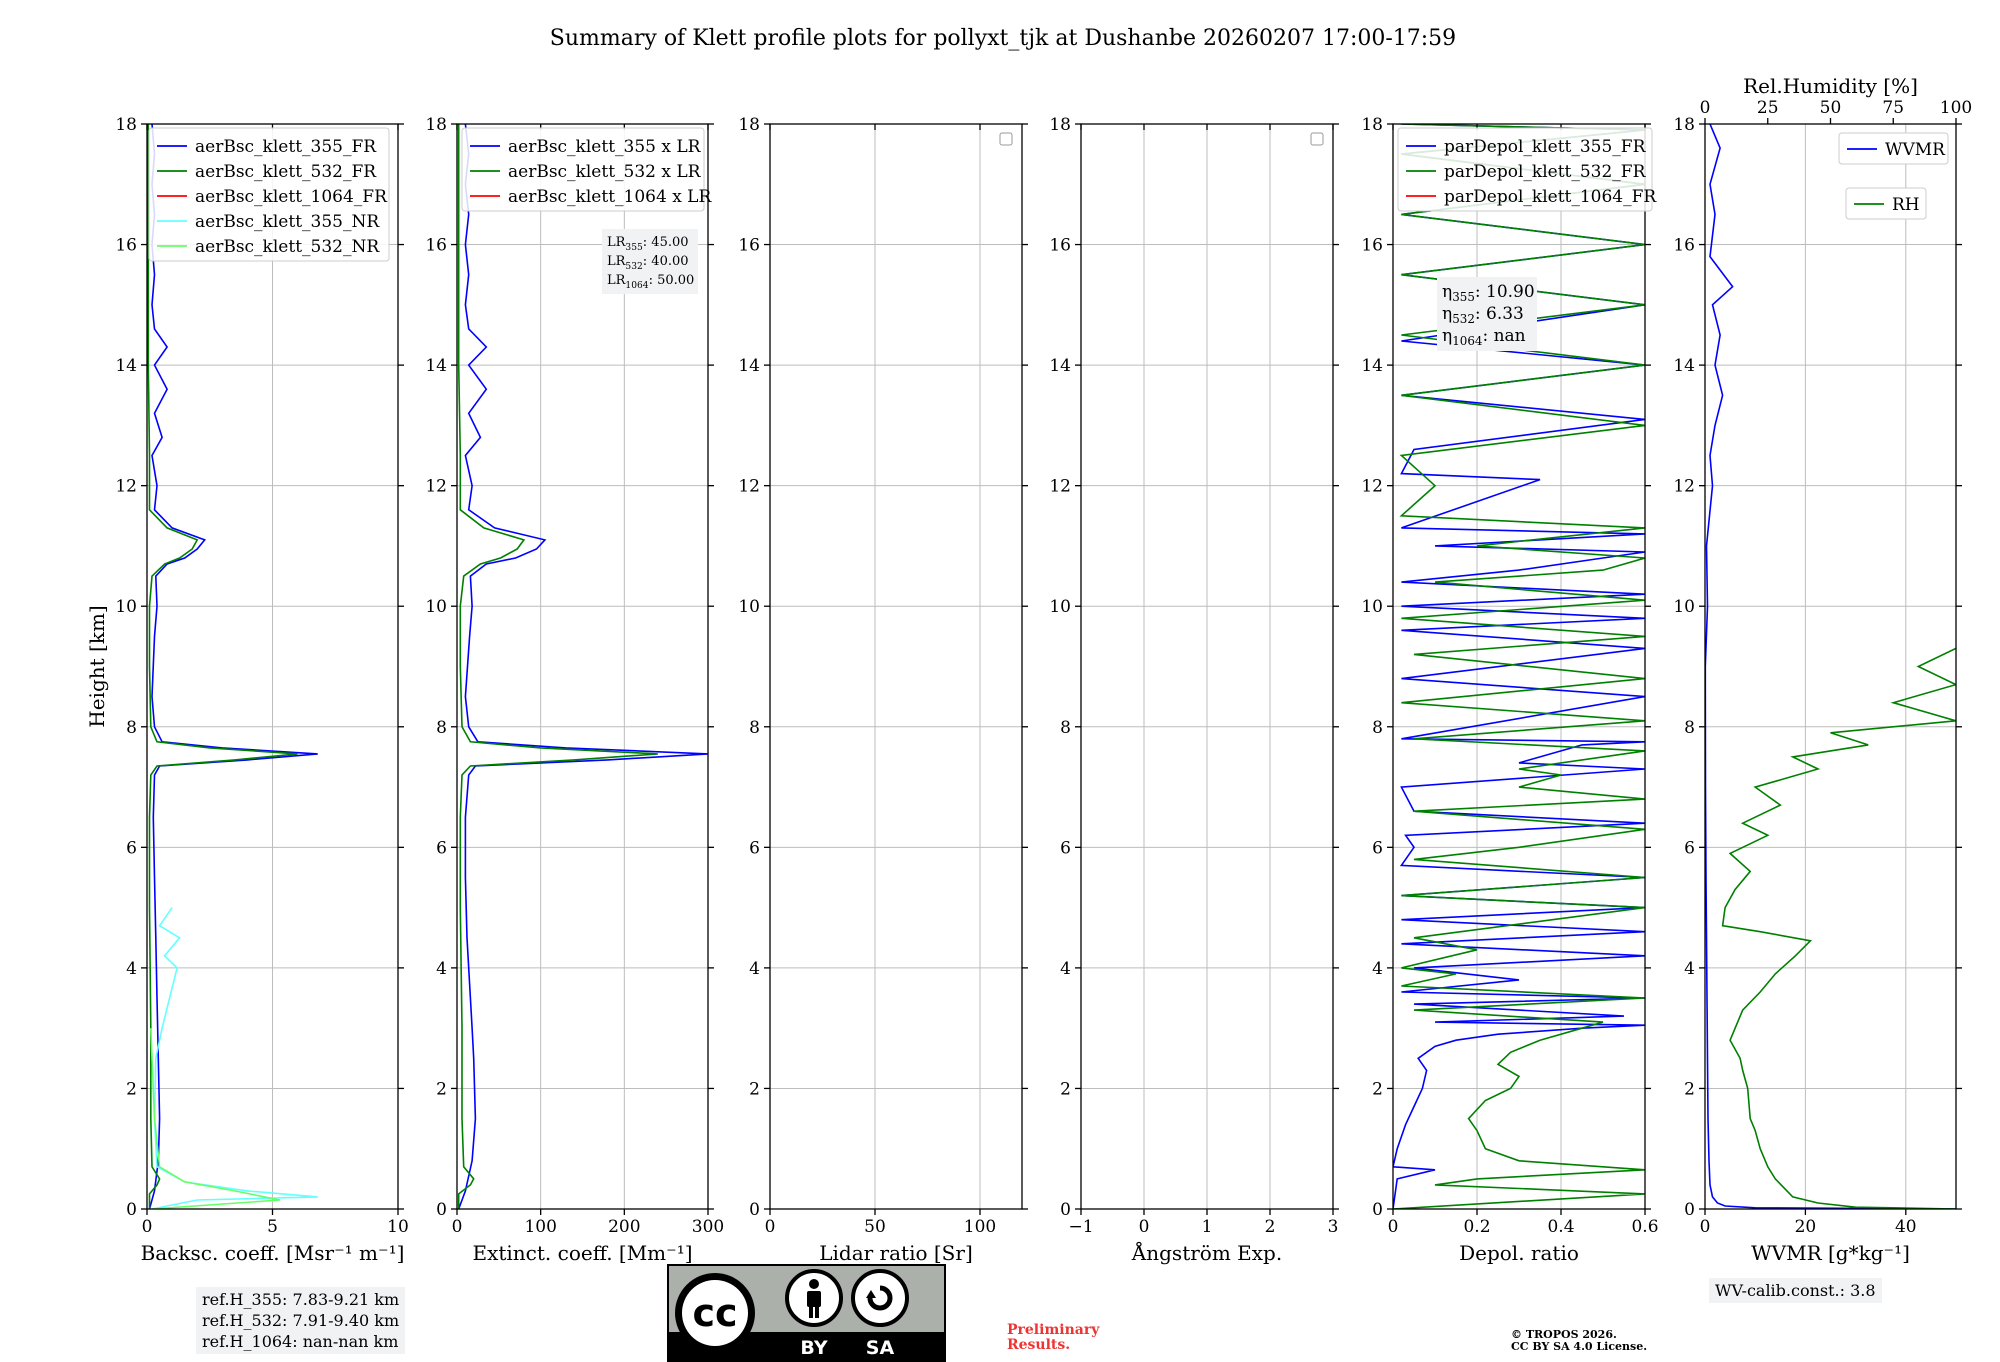  Describe the element at coordinates (1838, 928) in the screenshot. I see `series-line-RH` at that location.